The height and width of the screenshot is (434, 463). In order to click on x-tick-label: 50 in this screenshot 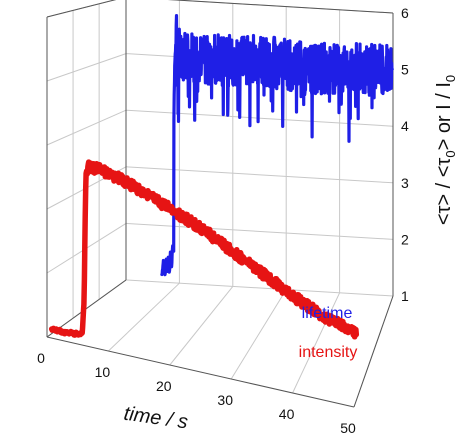, I will do `click(348, 427)`.